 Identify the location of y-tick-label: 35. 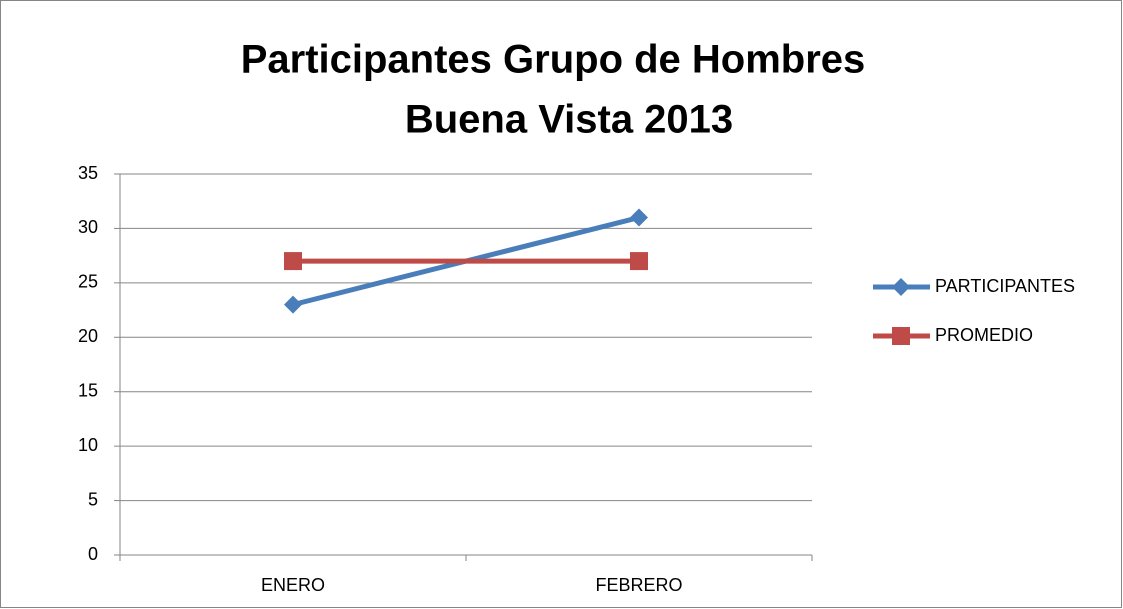
(88, 173).